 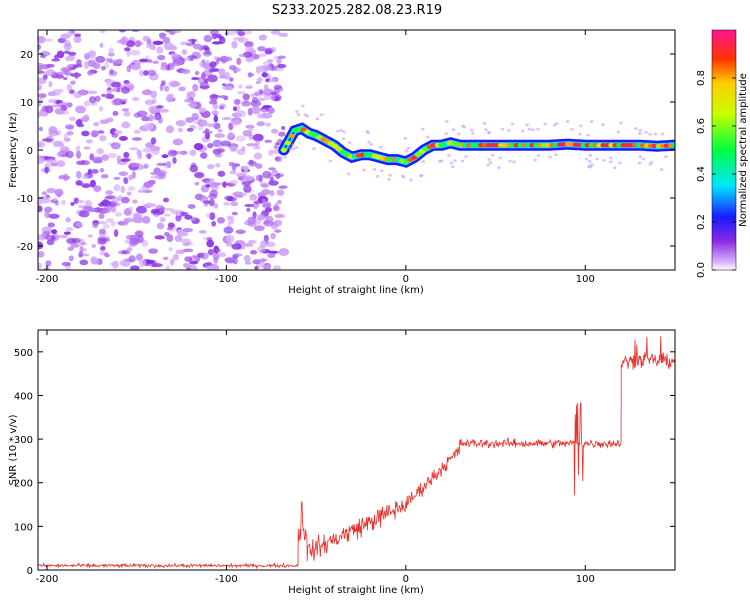 I want to click on snr-ytick: 200, so click(x=344, y=484).